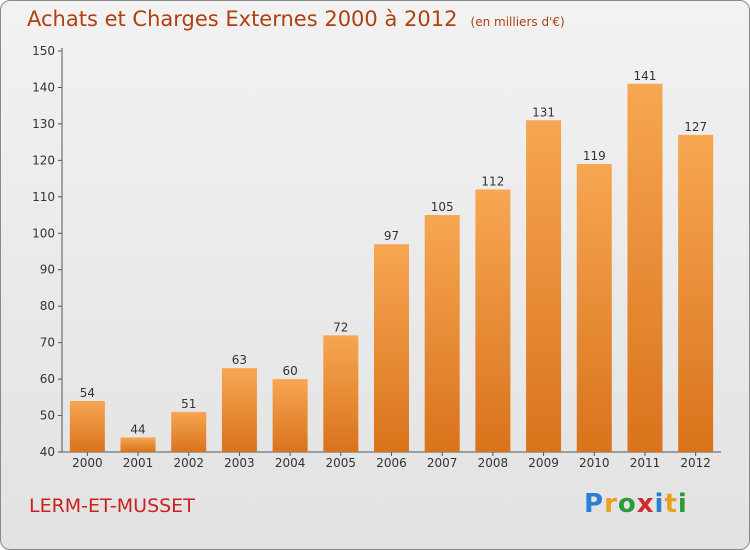 The width and height of the screenshot is (750, 550). What do you see at coordinates (289, 371) in the screenshot?
I see `bar-value-label: 60` at bounding box center [289, 371].